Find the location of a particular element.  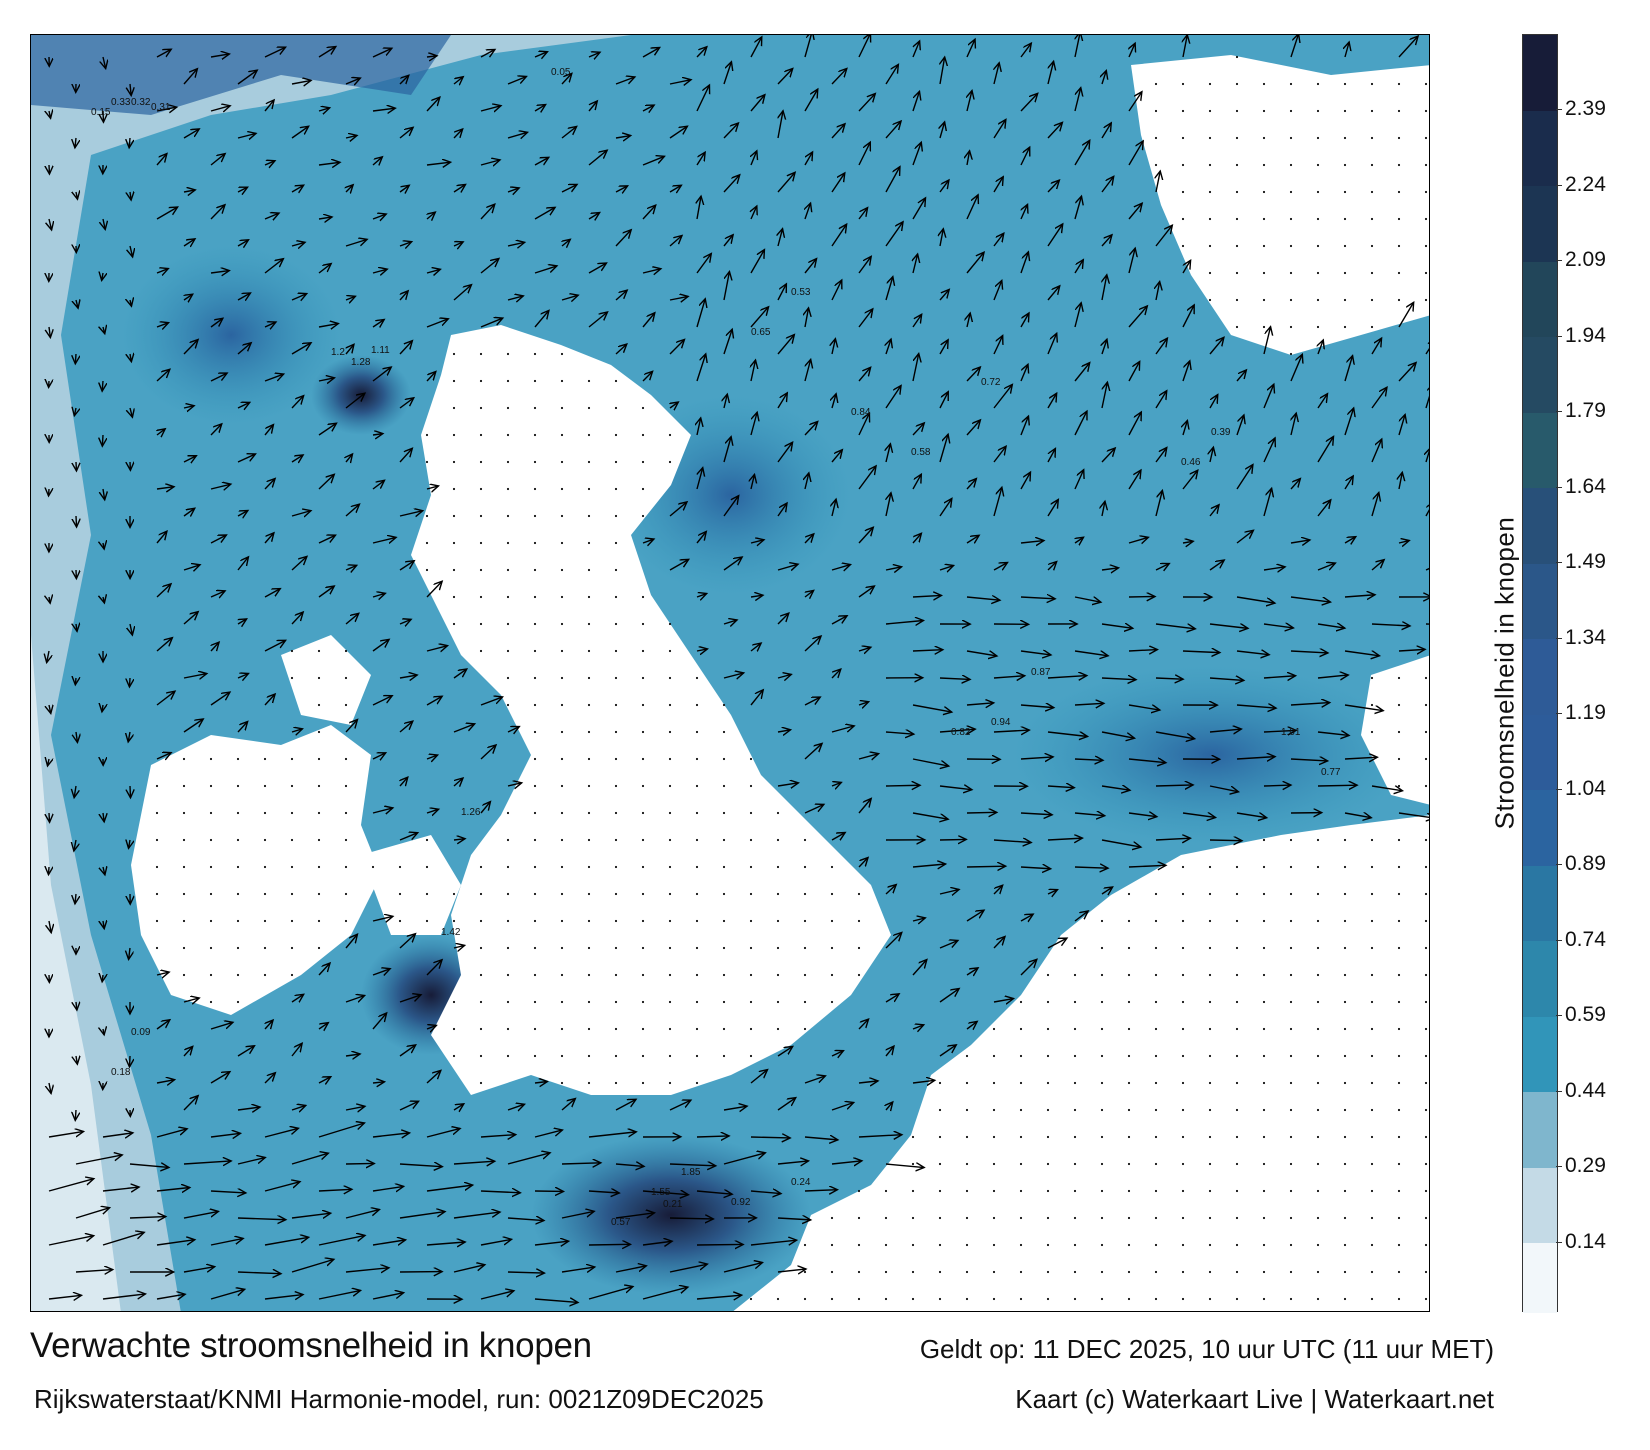

colorbar-tick-mark is located at coordinates (1559, 1242).